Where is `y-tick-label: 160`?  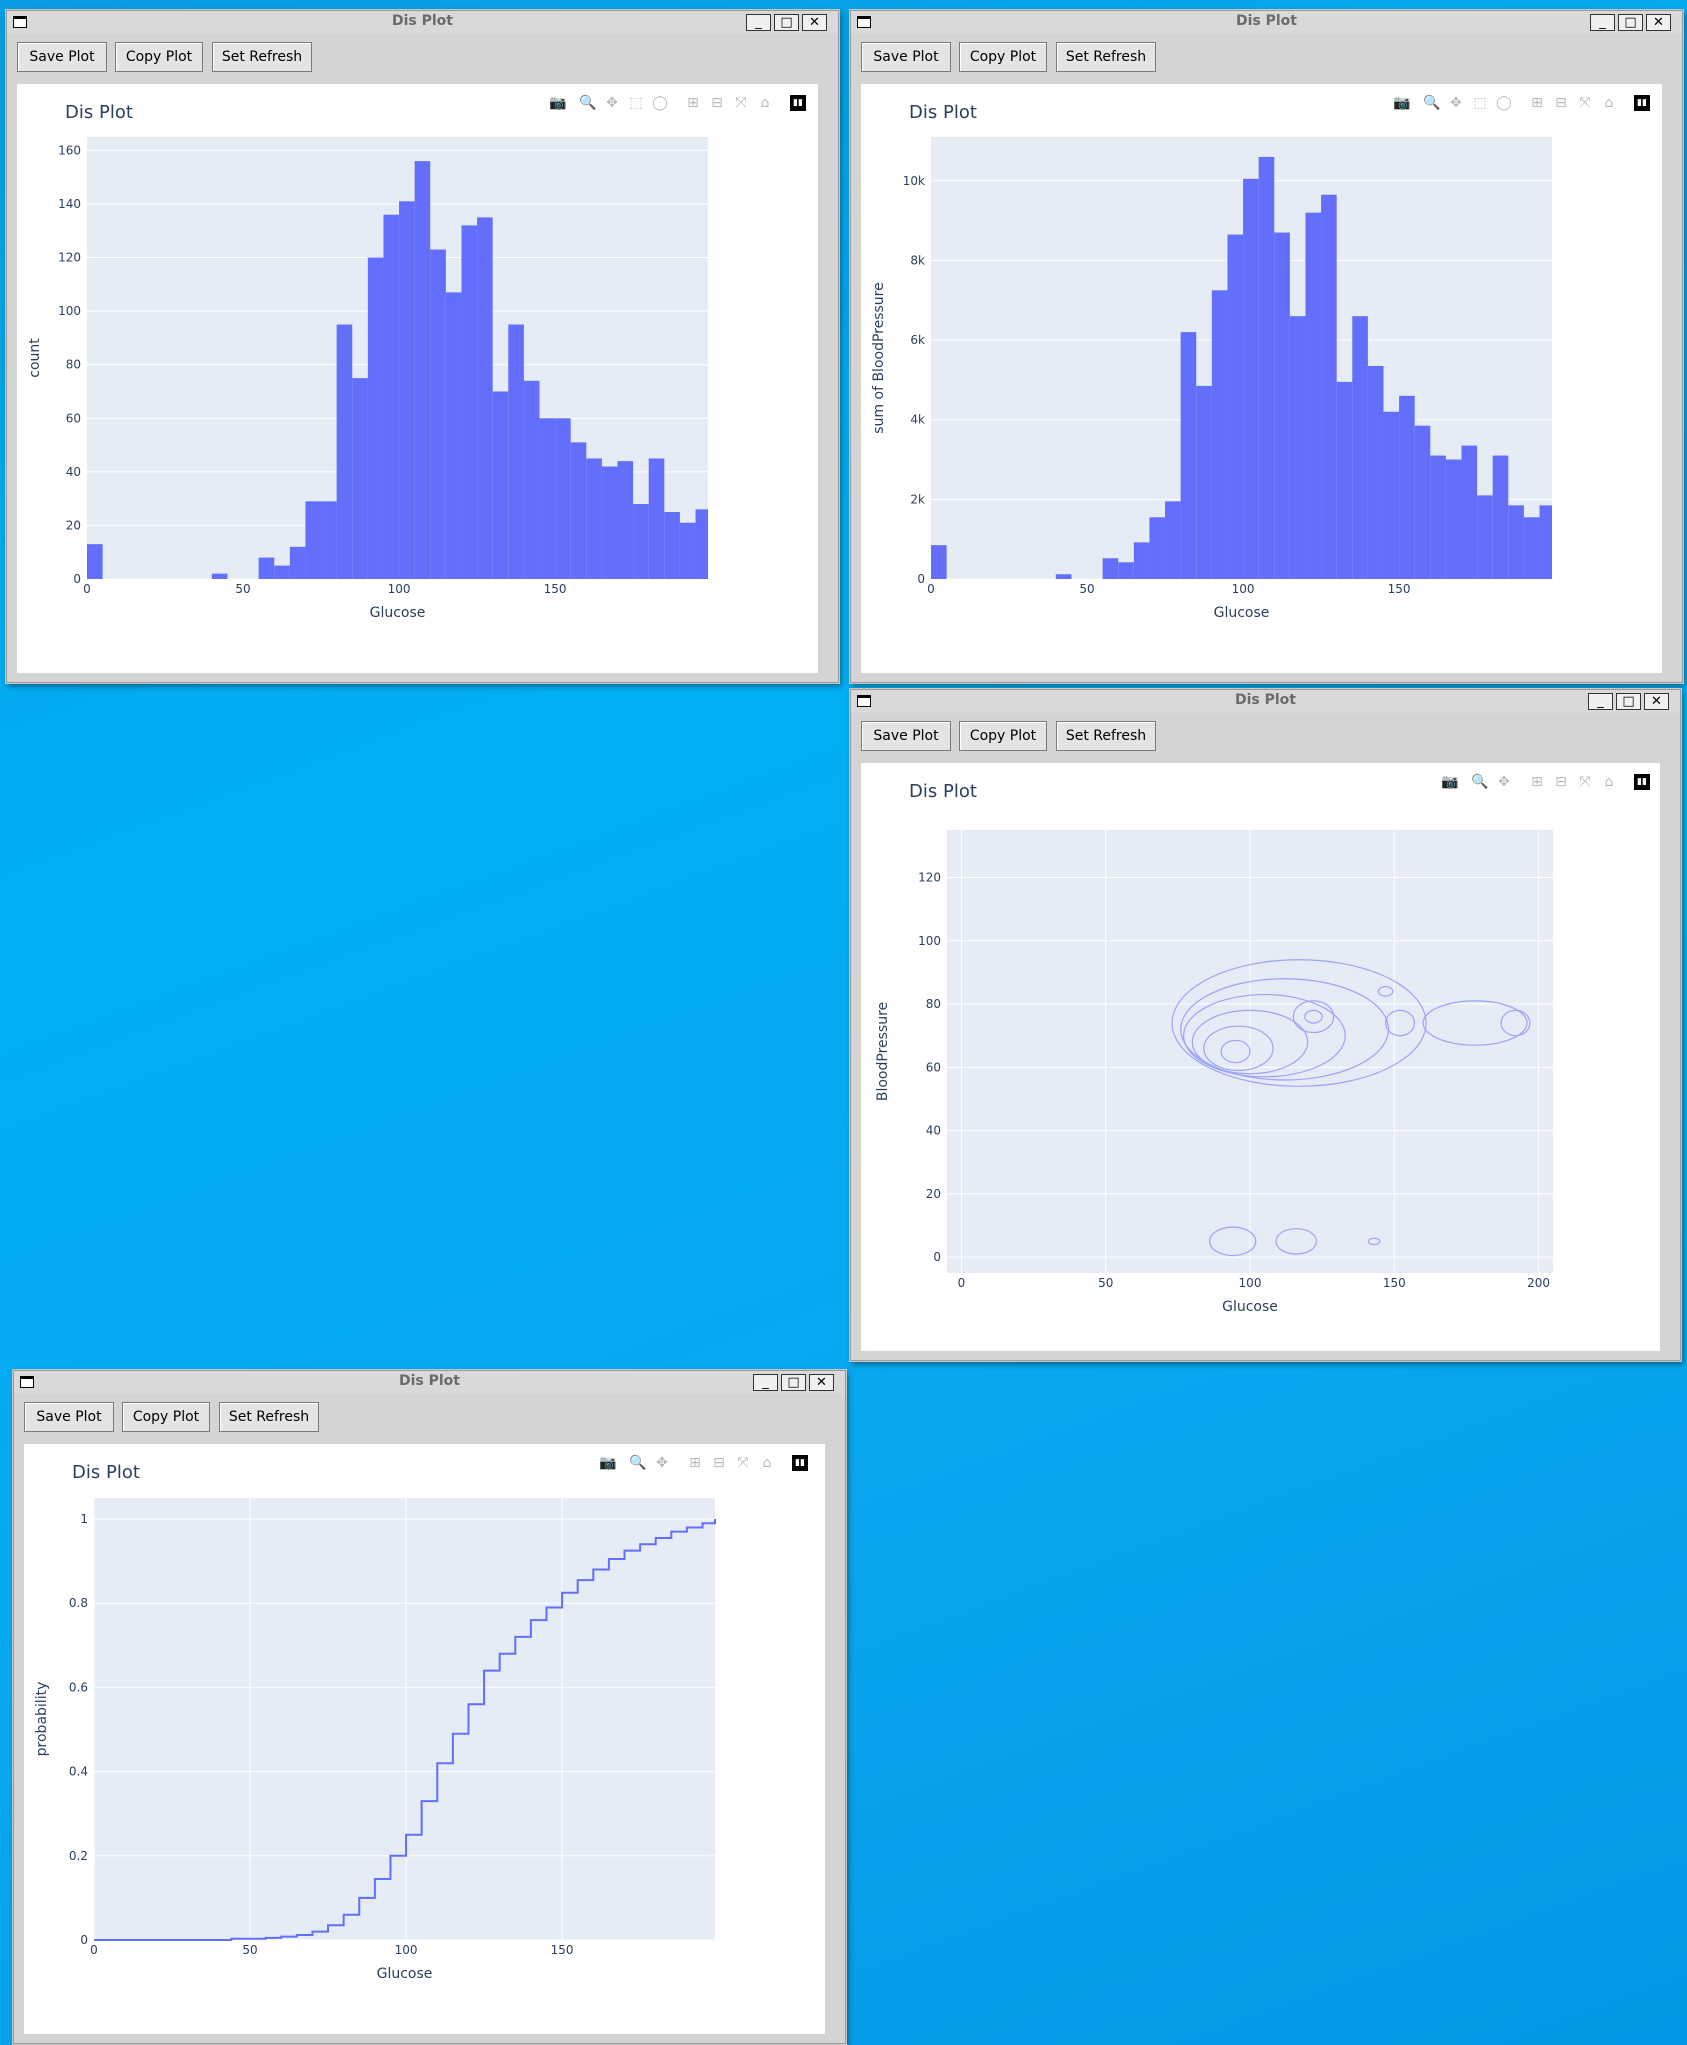
y-tick-label: 160 is located at coordinates (69, 150).